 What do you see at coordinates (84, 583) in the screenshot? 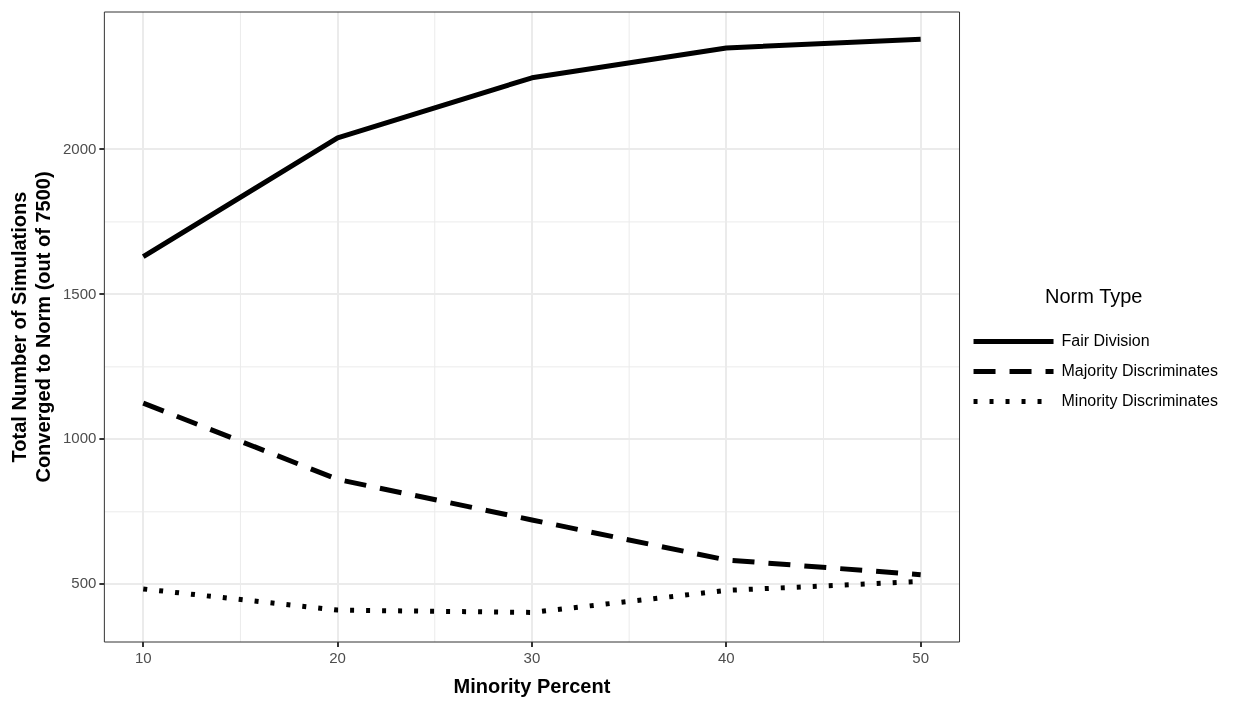
I see `y-tick-label: 500` at bounding box center [84, 583].